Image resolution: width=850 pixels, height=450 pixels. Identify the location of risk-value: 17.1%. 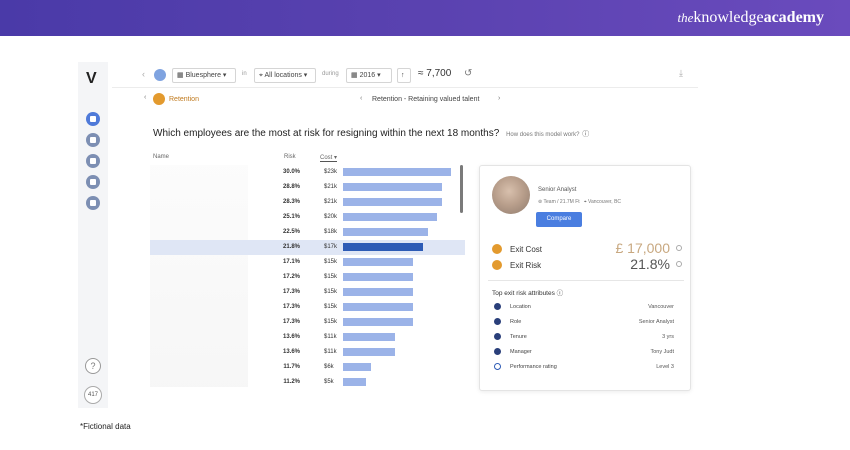
(291, 262).